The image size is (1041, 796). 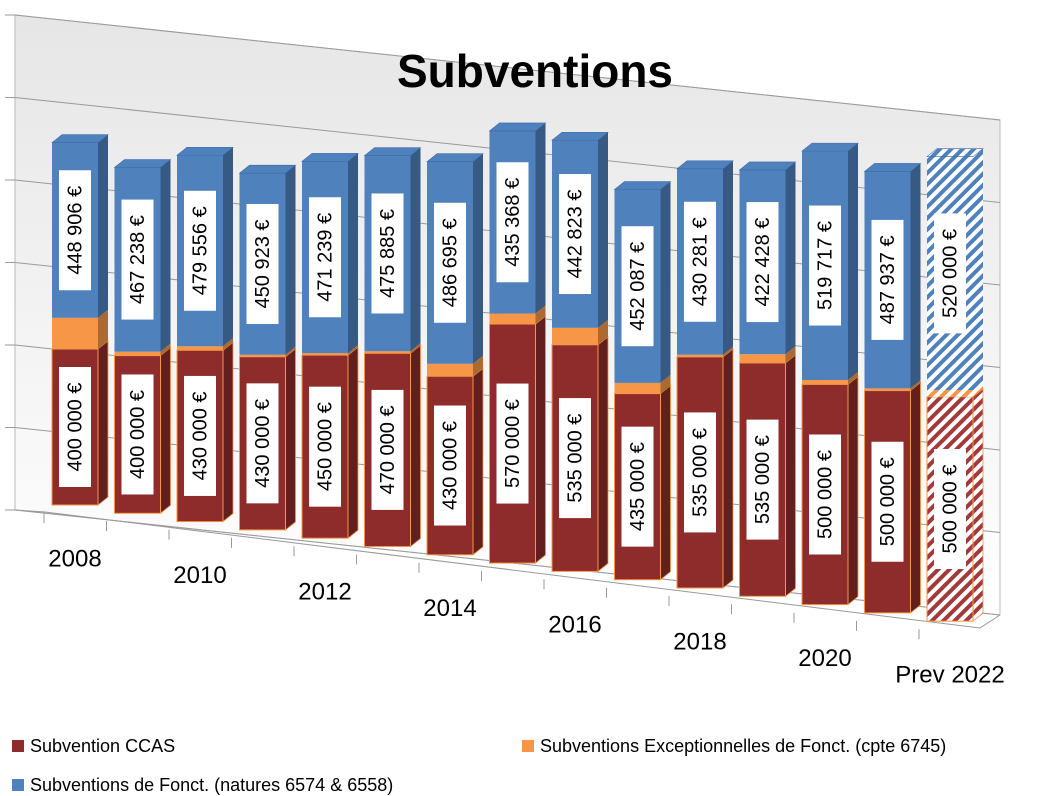 I want to click on data-label: 479 556 €, so click(x=200, y=250).